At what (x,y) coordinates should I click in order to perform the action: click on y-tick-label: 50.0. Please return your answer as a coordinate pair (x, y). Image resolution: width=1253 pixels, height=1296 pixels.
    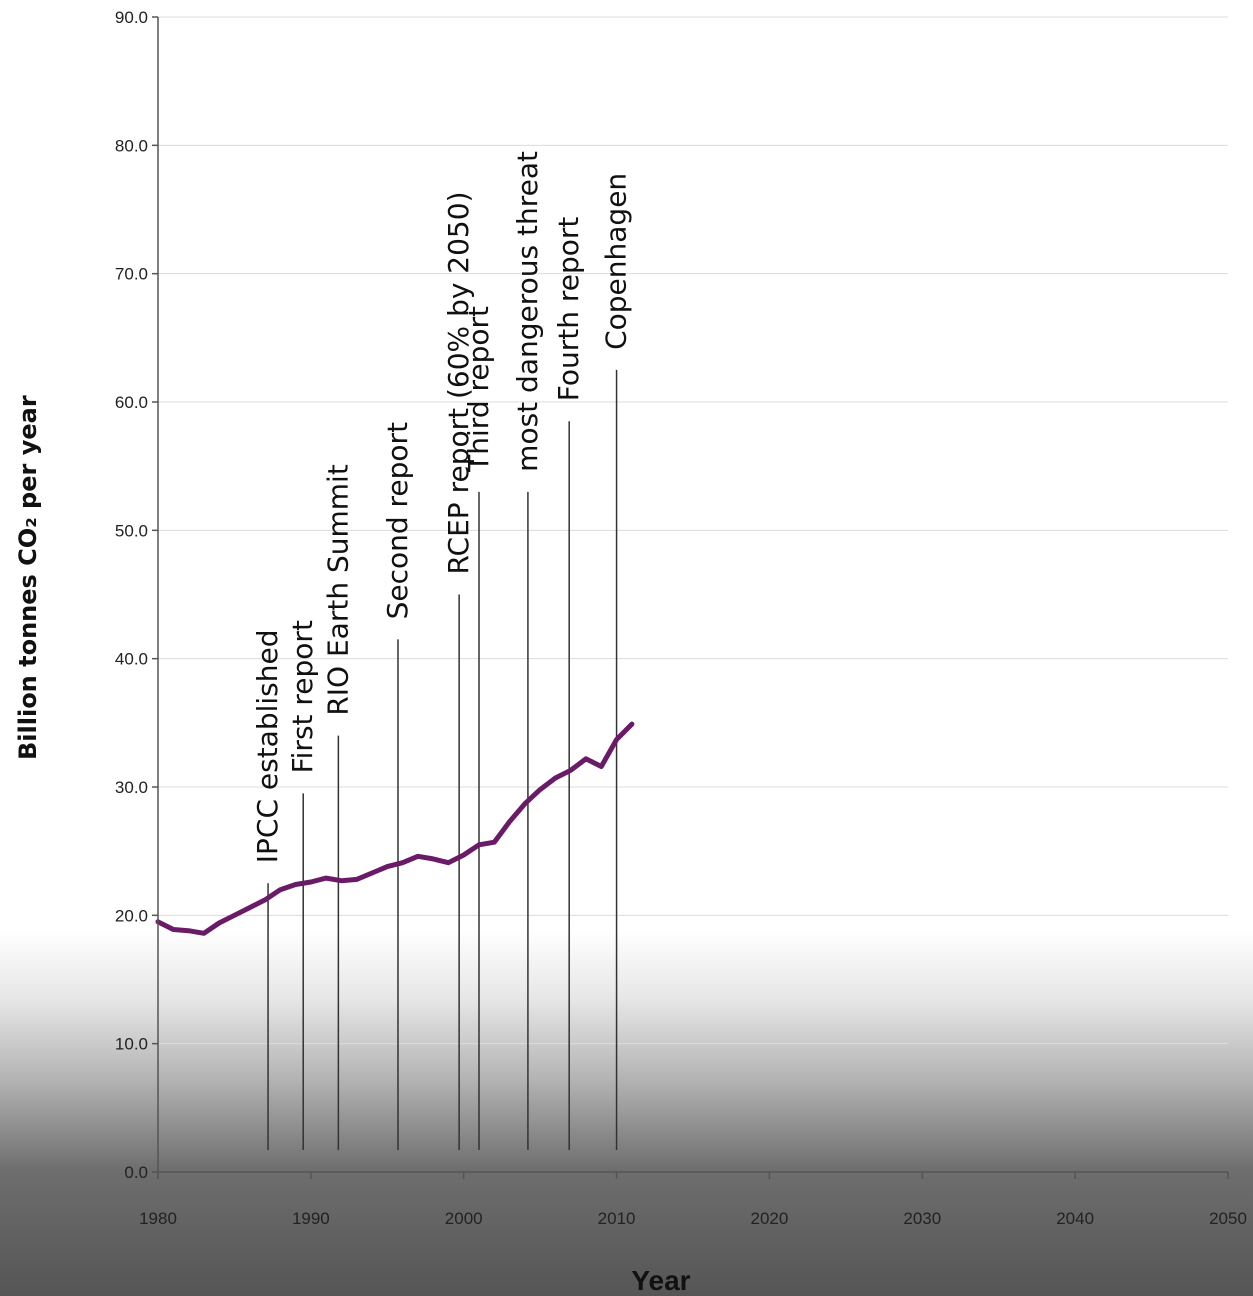
    Looking at the image, I should click on (131, 530).